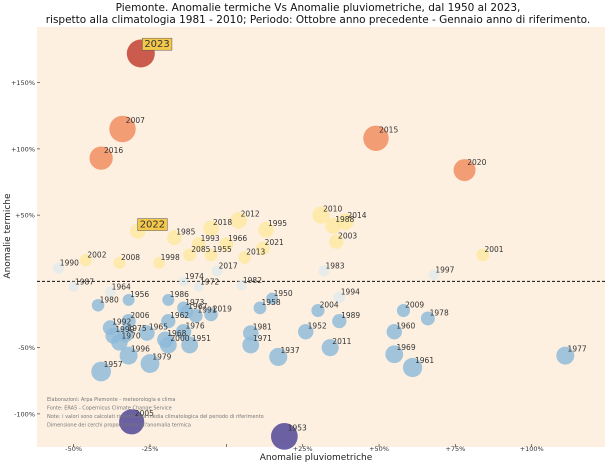  I want to click on x-tick-label: +50%, so click(379, 449).